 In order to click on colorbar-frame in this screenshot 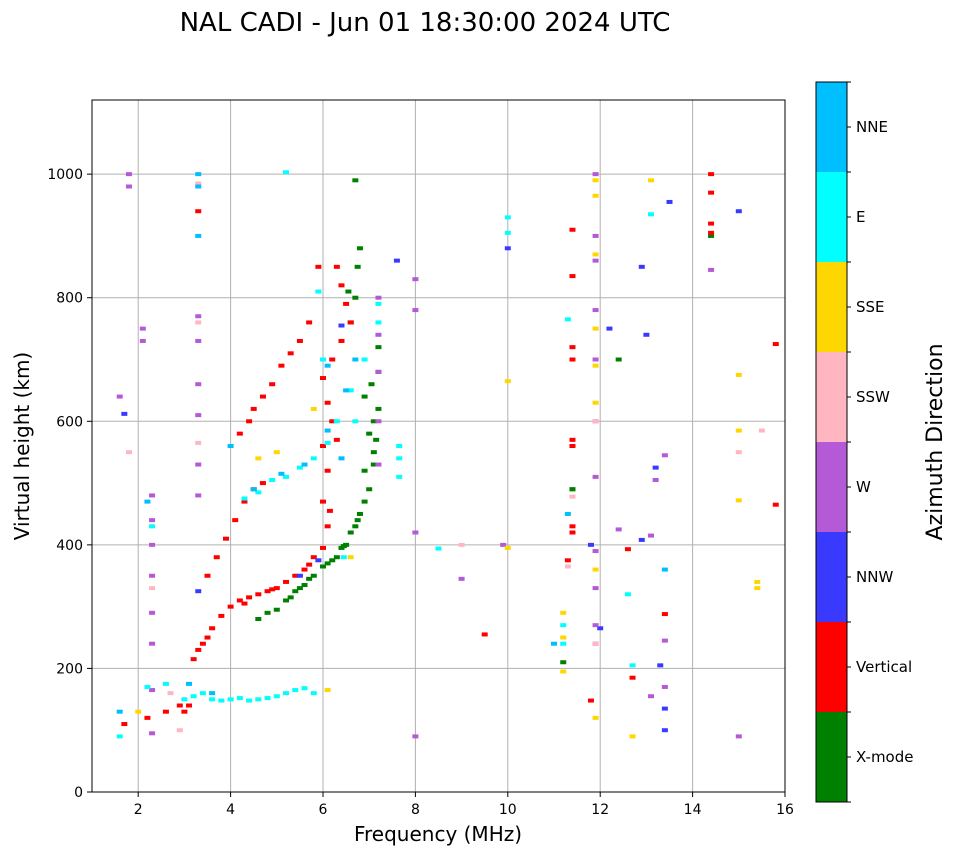, I will do `click(831, 442)`.